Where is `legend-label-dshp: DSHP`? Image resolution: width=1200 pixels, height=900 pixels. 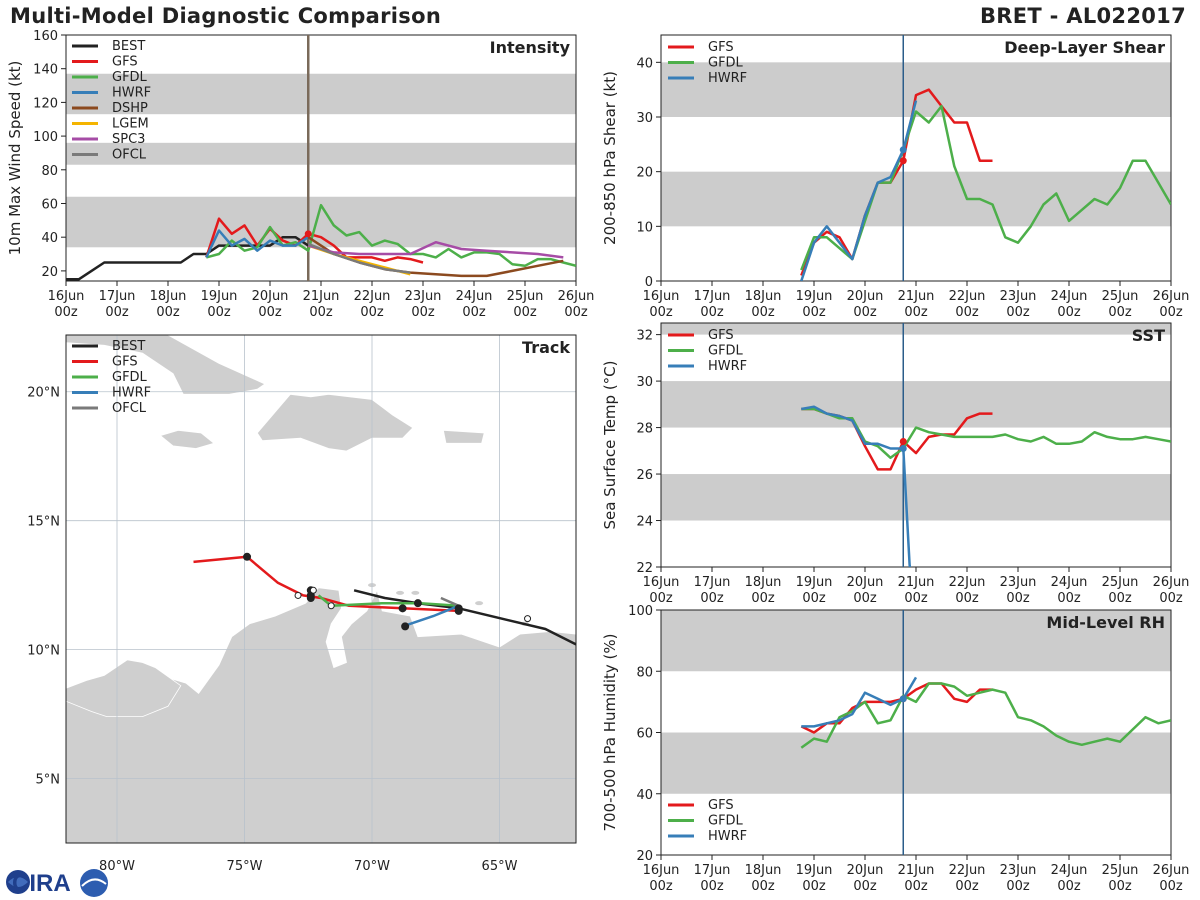
legend-label-dshp: DSHP is located at coordinates (130, 108).